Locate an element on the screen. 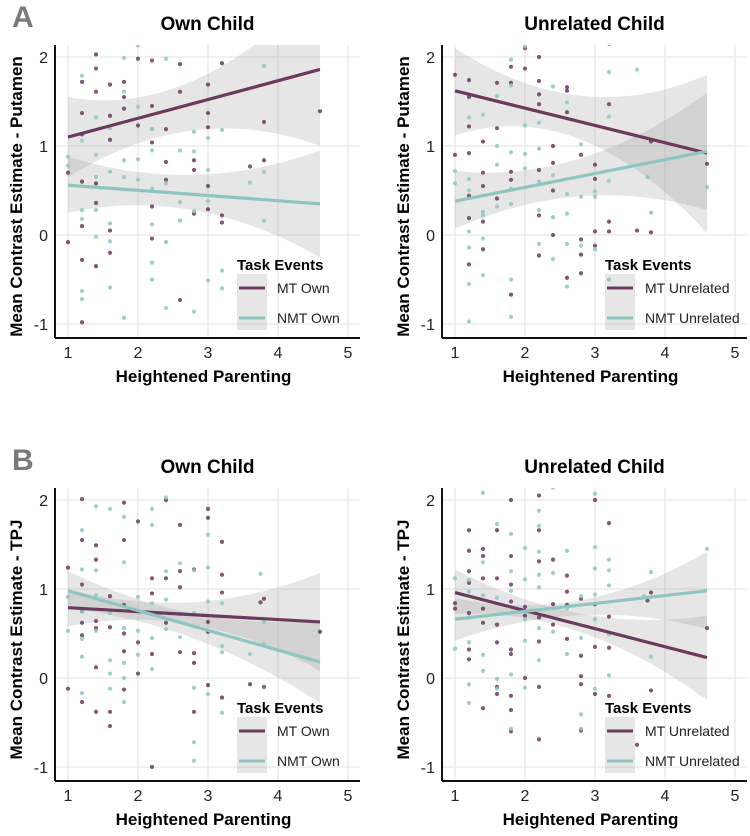 Image resolution: width=750 pixels, height=836 pixels. x-axis-label: Heightened Parenting is located at coordinates (204, 819).